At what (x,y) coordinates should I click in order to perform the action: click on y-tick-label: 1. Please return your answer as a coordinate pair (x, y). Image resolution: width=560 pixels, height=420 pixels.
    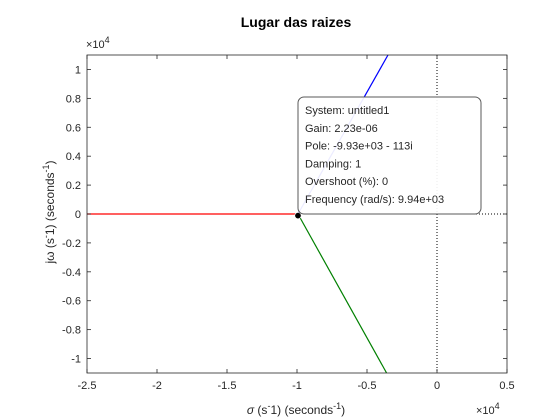
    Looking at the image, I should click on (78, 70).